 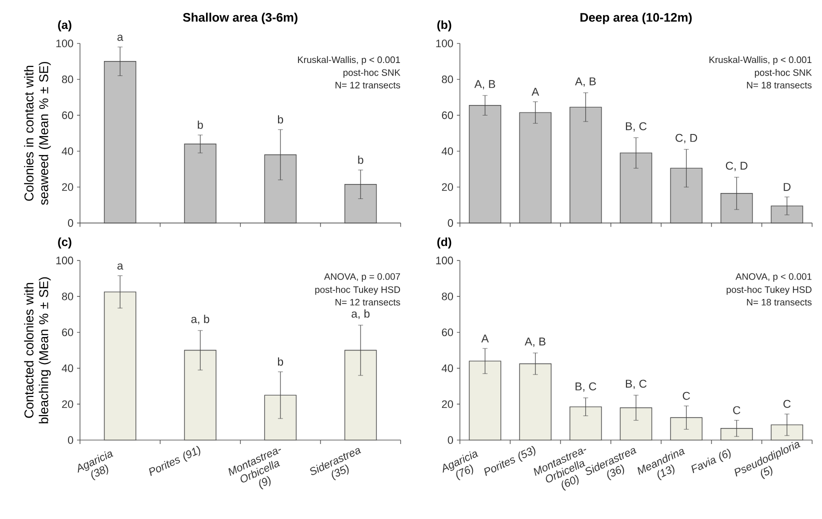 I want to click on x-tick-label: Favia (6), so click(x=711, y=461).